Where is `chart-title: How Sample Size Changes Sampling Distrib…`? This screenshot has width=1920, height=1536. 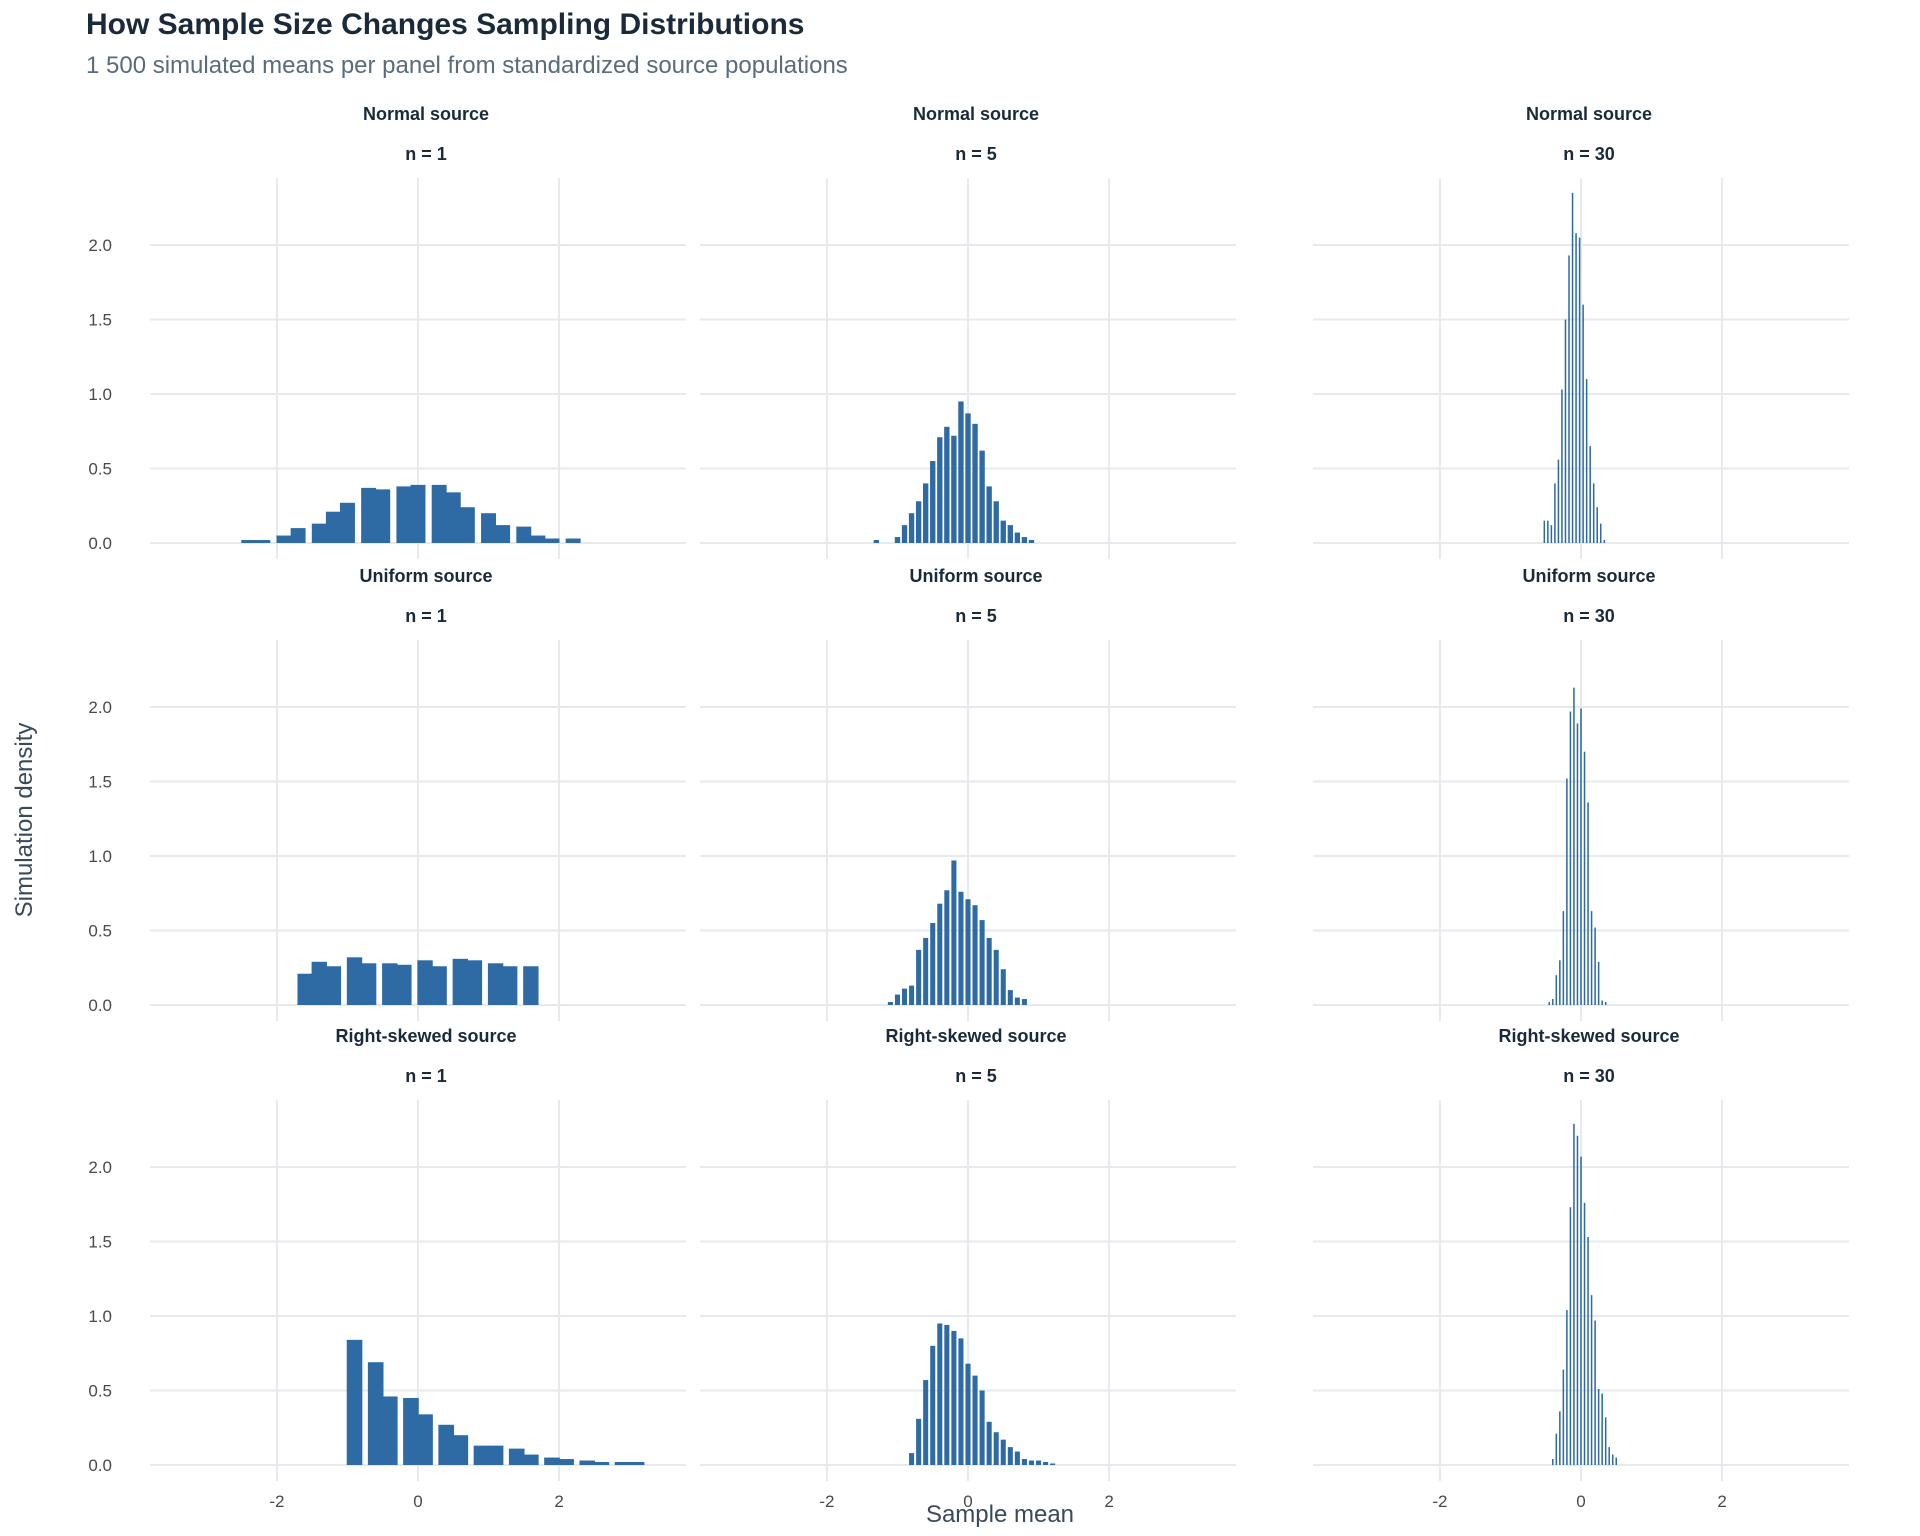
chart-title: How Sample Size Changes Sampling Distrib… is located at coordinates (445, 24).